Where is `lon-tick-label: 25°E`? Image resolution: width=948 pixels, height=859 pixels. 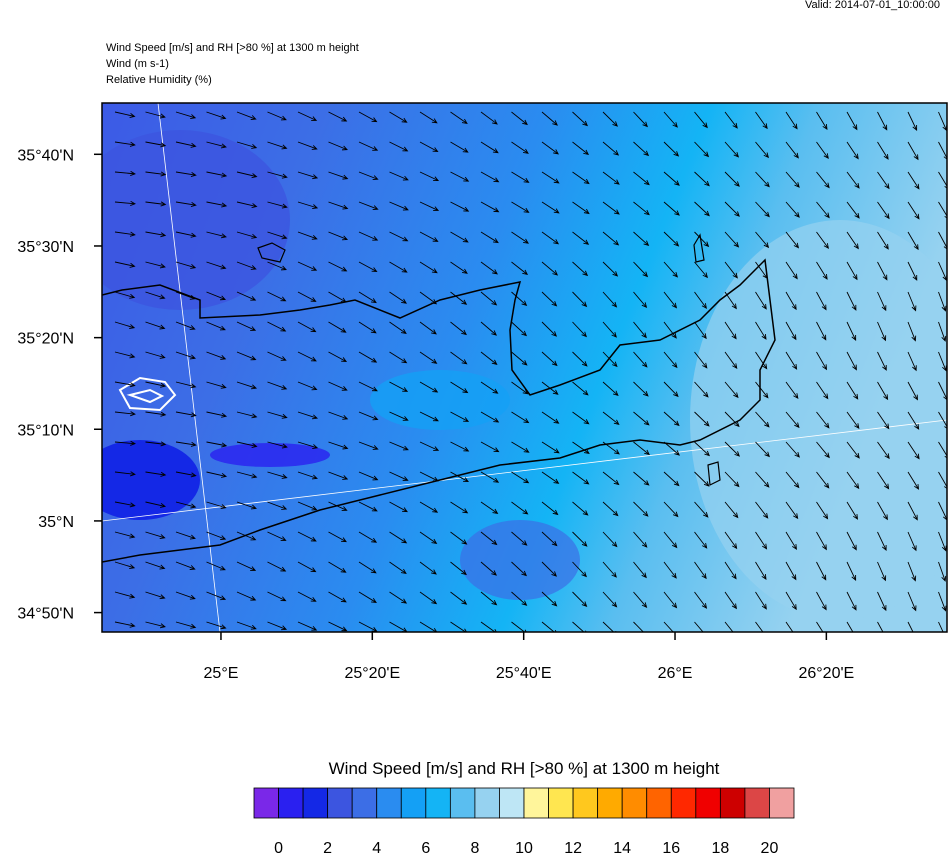
lon-tick-label: 25°E is located at coordinates (221, 673).